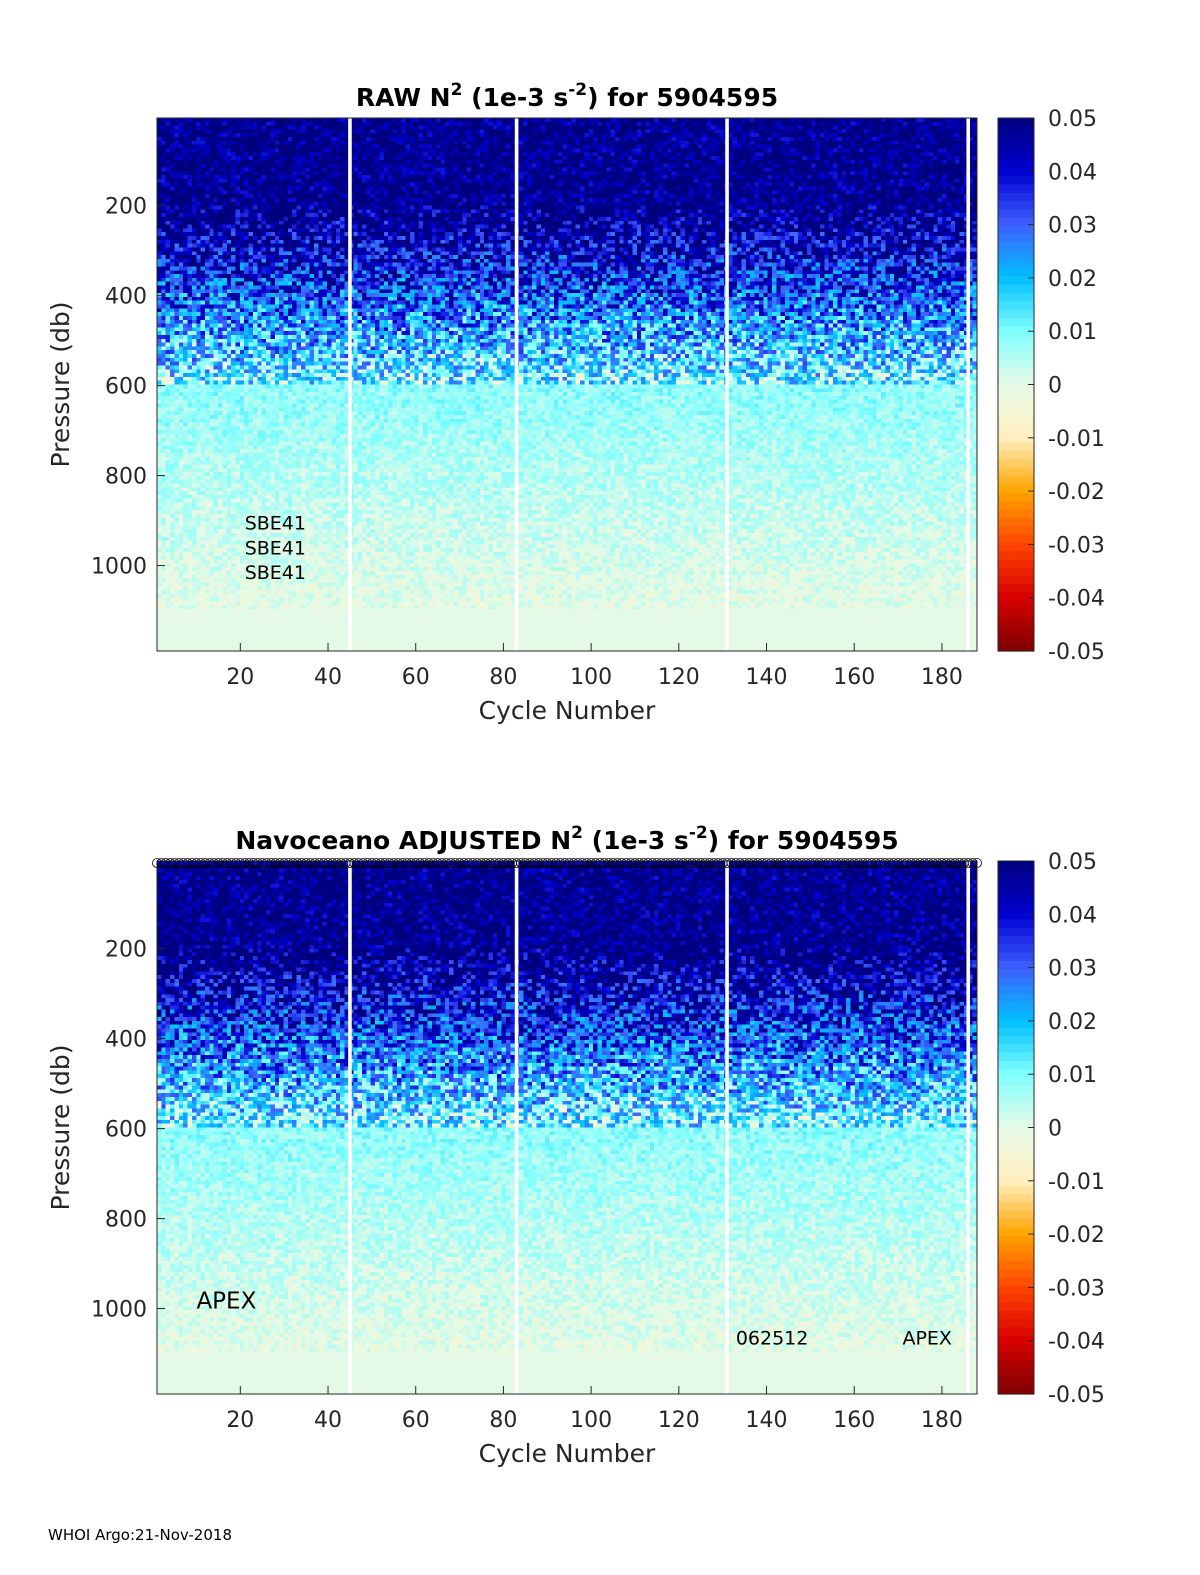  What do you see at coordinates (1072, 332) in the screenshot?
I see `colorbar-label: 0.01` at bounding box center [1072, 332].